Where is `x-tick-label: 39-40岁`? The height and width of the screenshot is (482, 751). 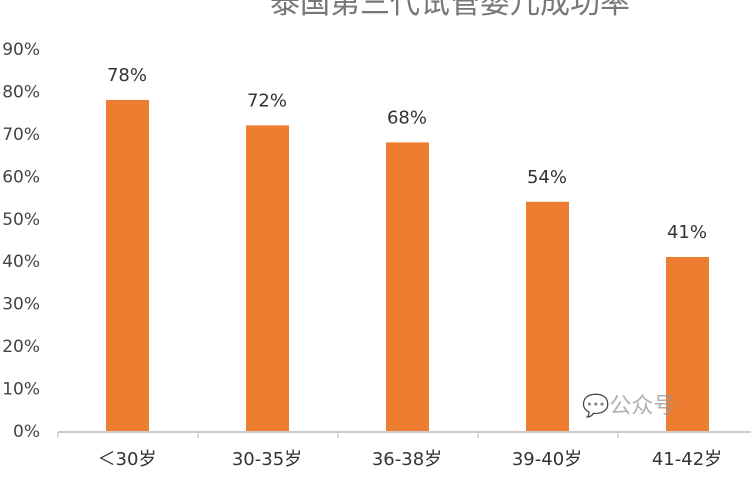 x-tick-label: 39-40岁 is located at coordinates (547, 459).